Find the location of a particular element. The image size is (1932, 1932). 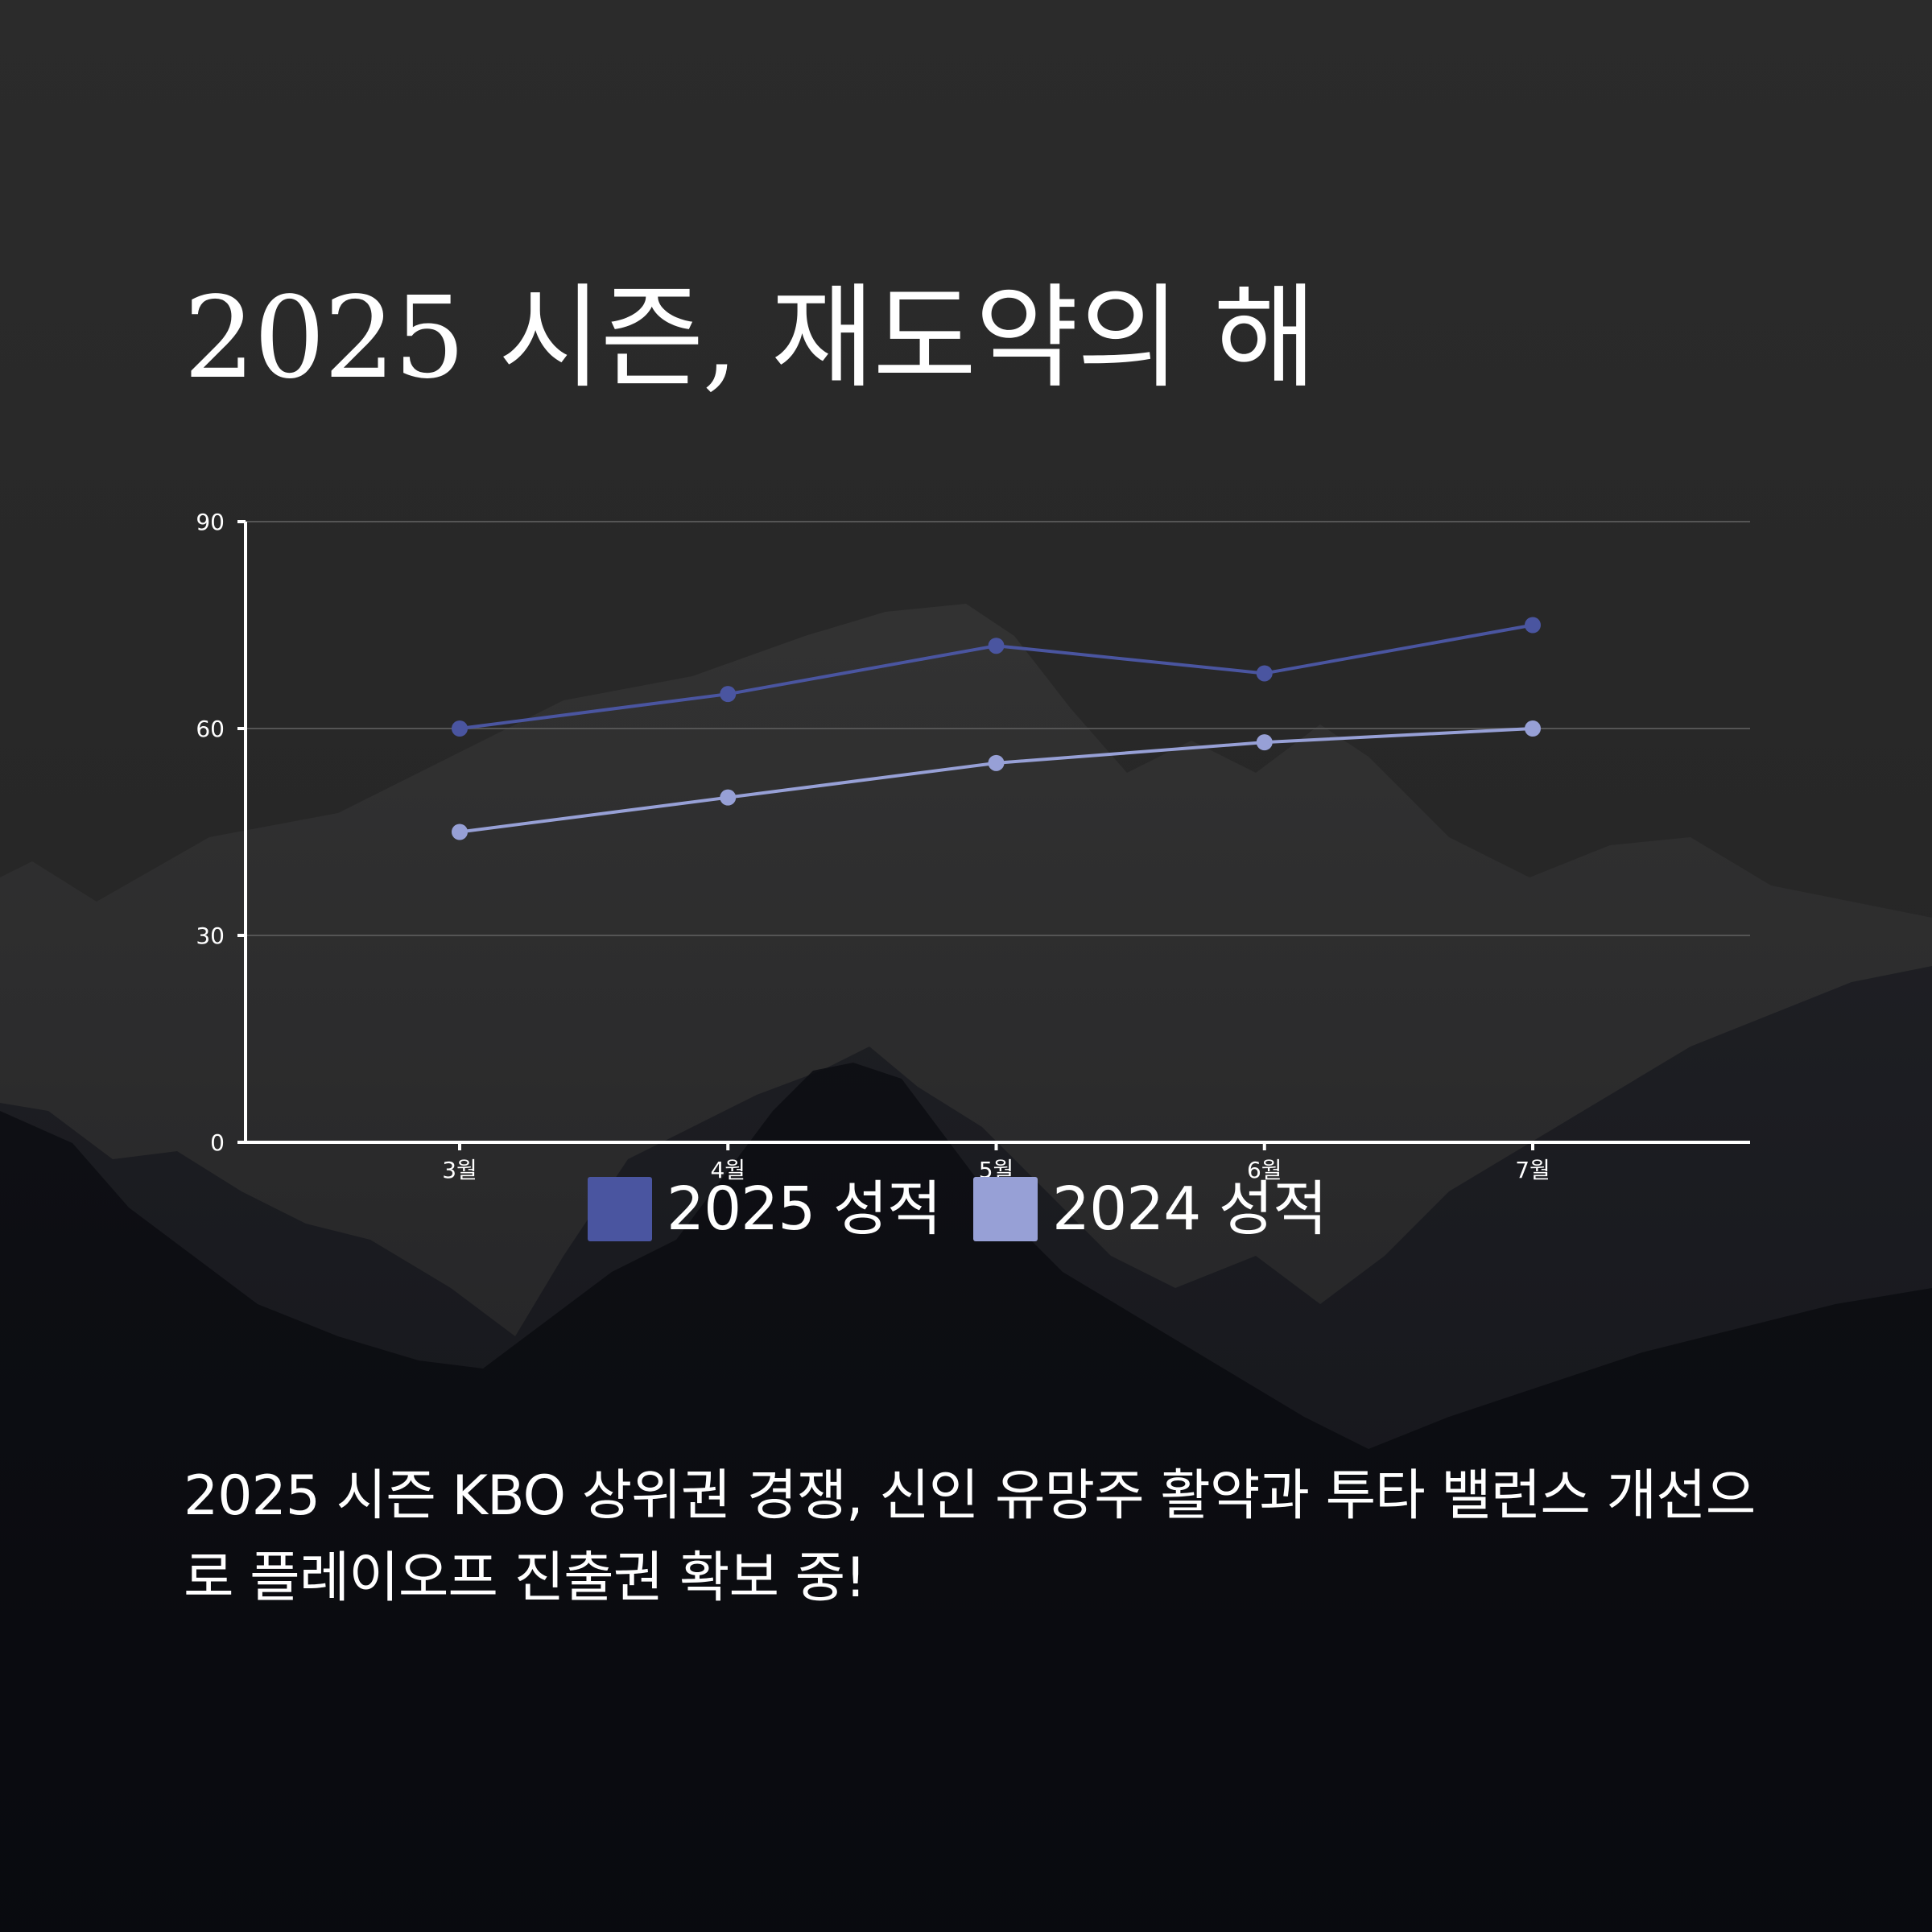

x-tick-label: 6월 is located at coordinates (1264, 1170).